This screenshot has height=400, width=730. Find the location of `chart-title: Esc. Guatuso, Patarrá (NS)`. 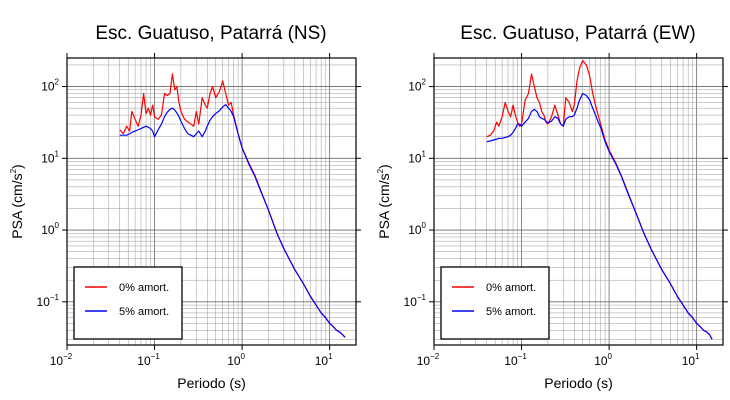

chart-title: Esc. Guatuso, Patarrá (NS) is located at coordinates (210, 33).